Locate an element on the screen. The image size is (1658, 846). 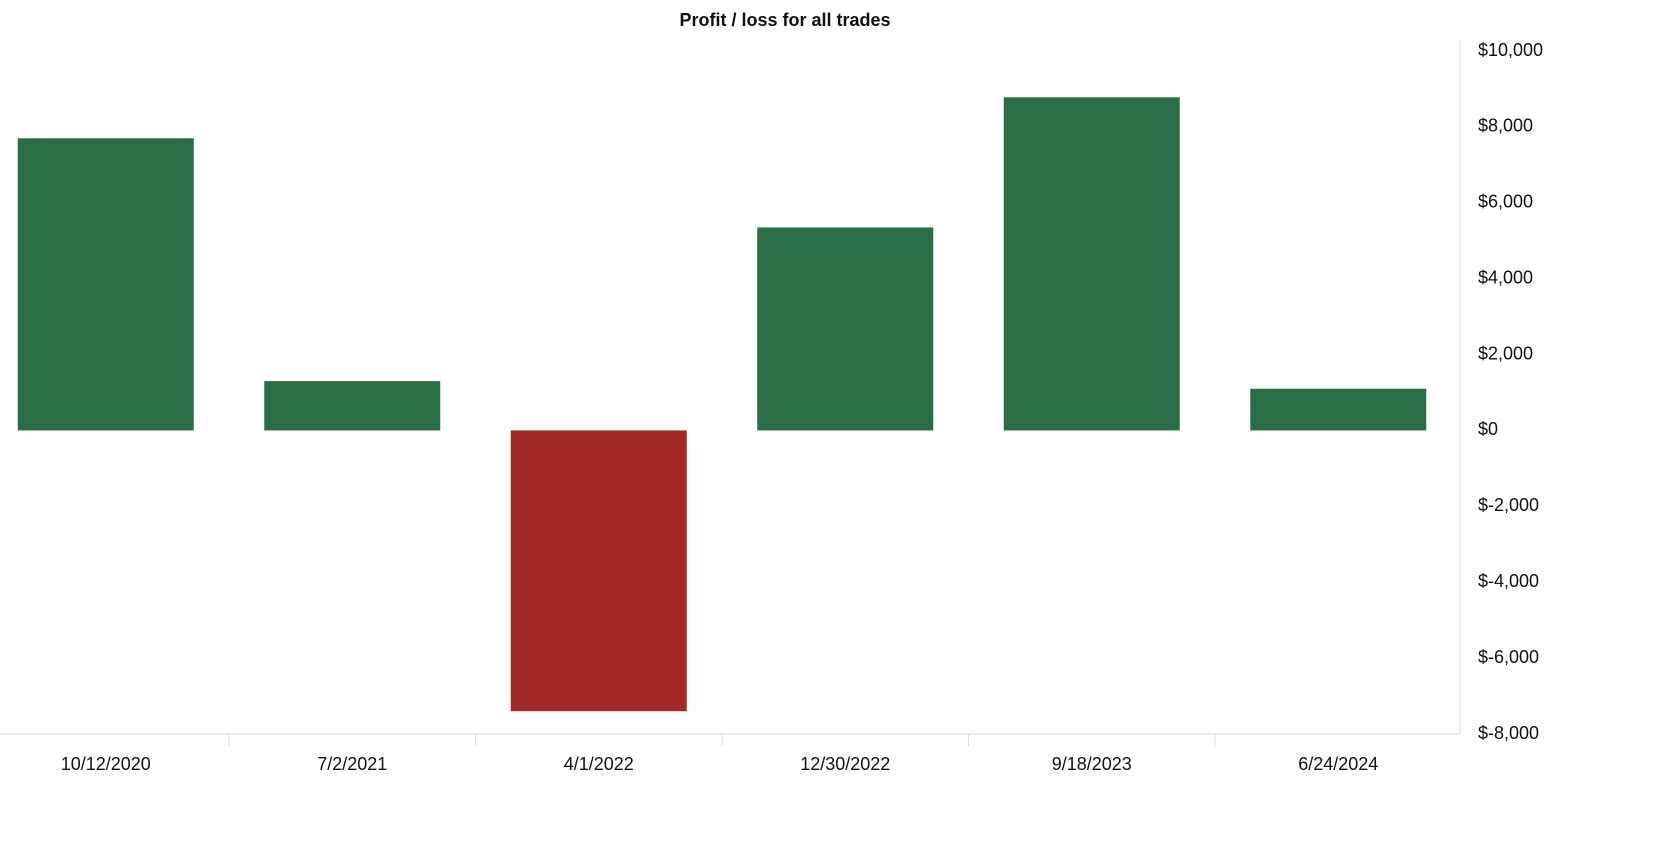
chart-title: Profit / loss for all trades is located at coordinates (784, 20).